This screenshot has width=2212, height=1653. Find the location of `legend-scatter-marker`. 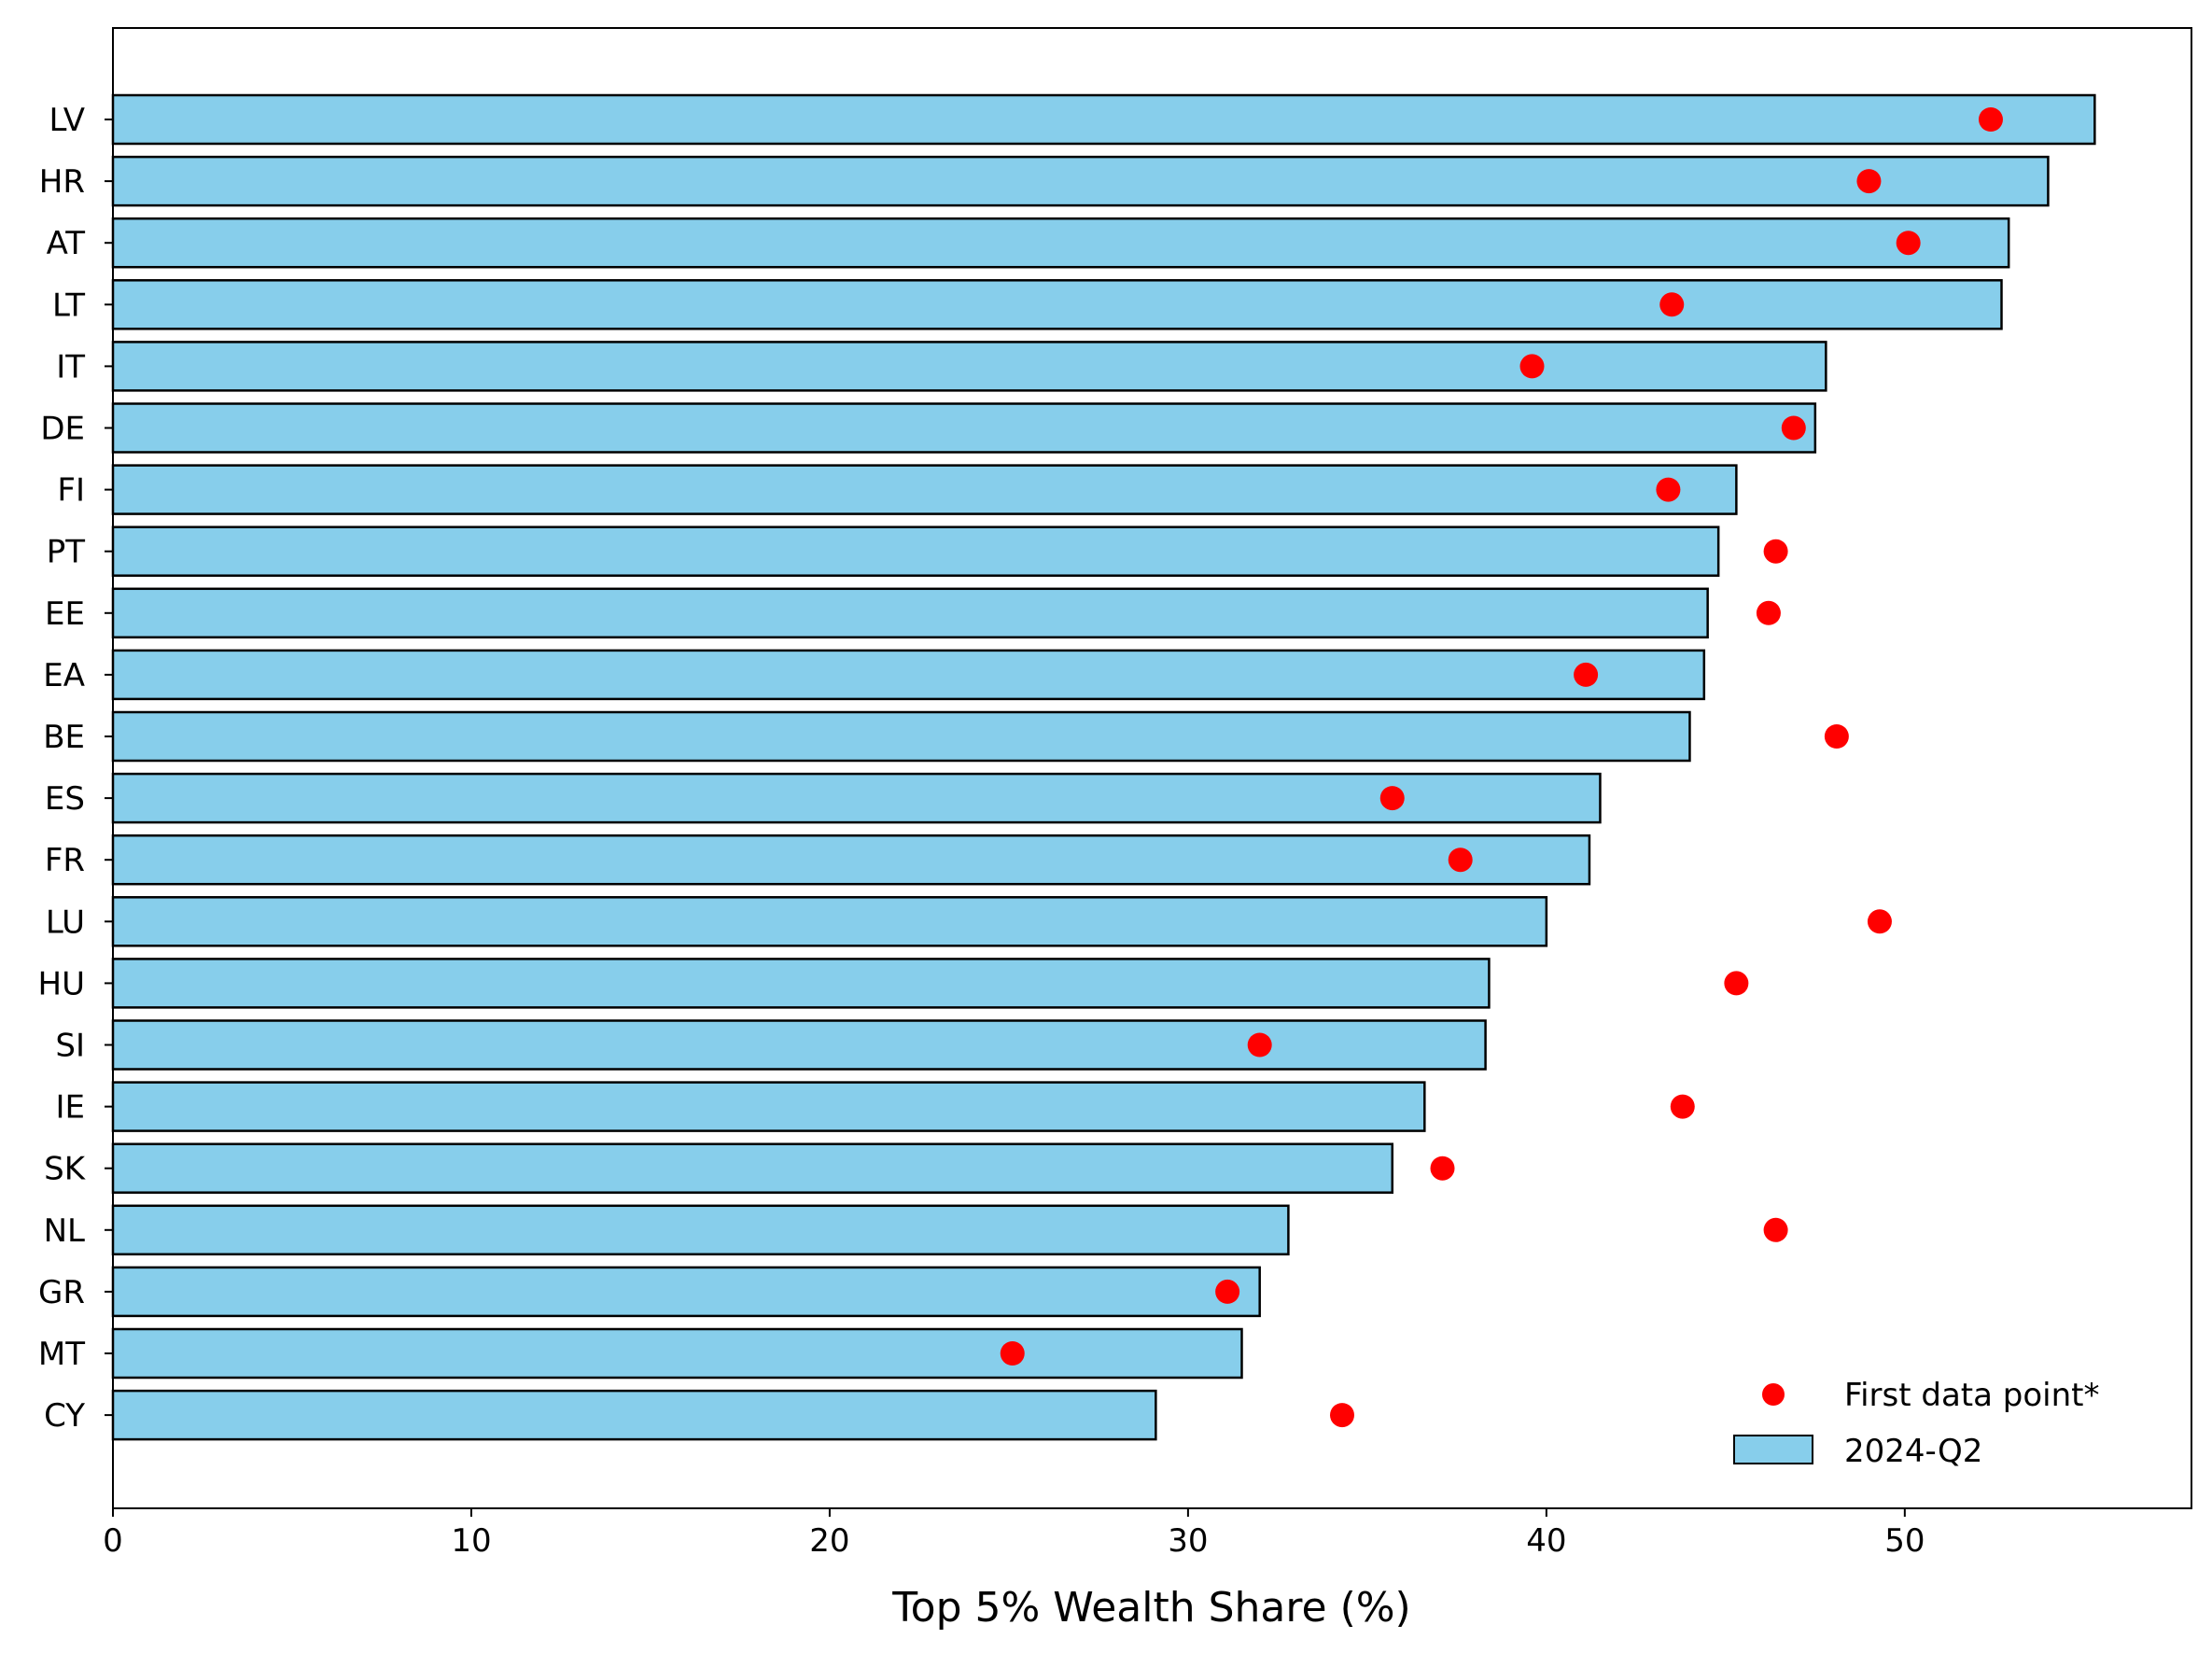

legend-scatter-marker is located at coordinates (1773, 1395).